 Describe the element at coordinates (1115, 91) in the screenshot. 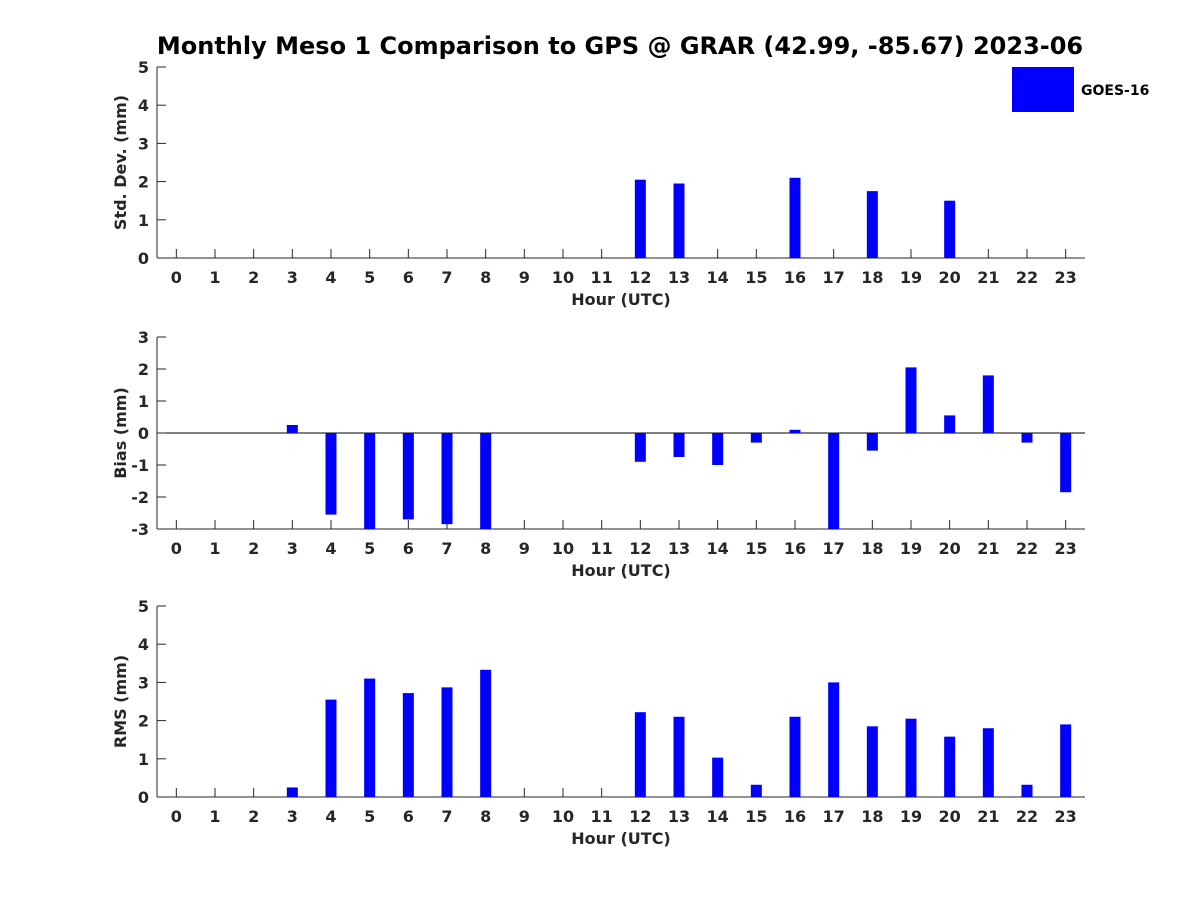

I see `legend-label: GOES-16` at that location.